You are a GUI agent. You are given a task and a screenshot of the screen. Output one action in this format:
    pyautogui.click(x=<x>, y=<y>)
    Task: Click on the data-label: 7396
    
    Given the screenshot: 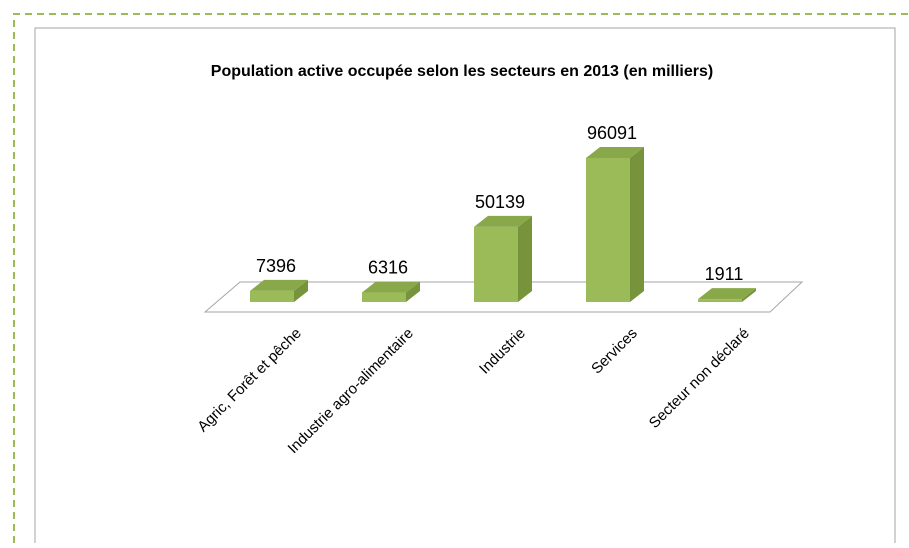 What is the action you would take?
    pyautogui.click(x=276, y=266)
    